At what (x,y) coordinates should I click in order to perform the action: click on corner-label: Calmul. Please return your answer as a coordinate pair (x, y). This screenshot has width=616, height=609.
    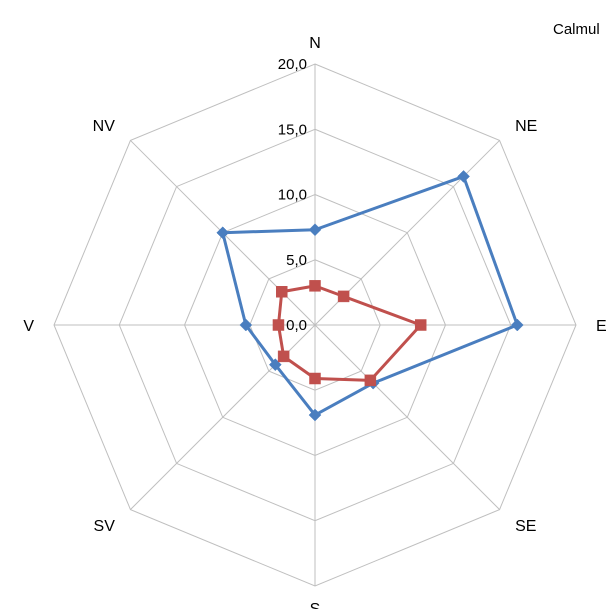
    Looking at the image, I should click on (576, 29).